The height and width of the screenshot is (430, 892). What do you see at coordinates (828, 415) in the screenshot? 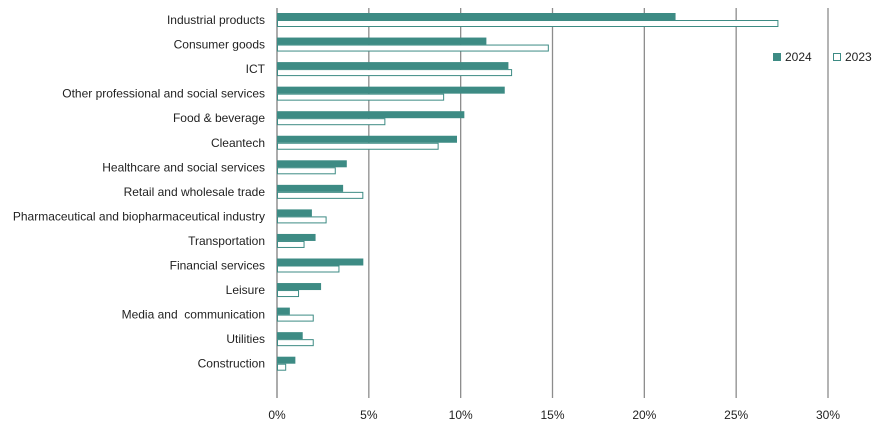
I see `x-tick-label: 30%` at bounding box center [828, 415].